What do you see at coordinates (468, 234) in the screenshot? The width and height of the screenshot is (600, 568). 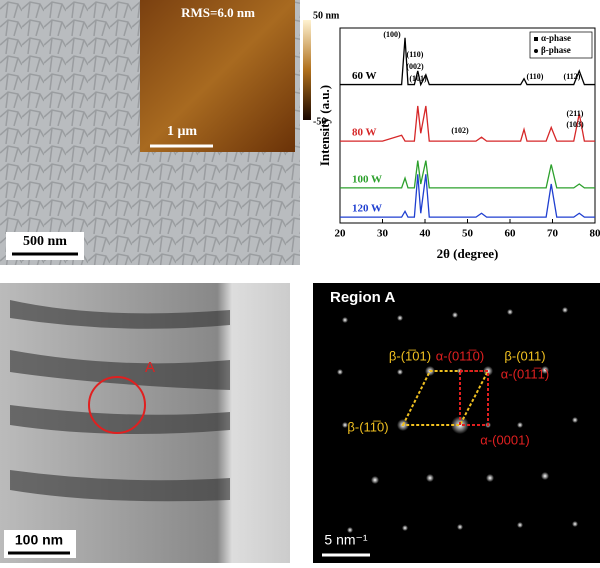 I see `x-tick-label: 50` at bounding box center [468, 234].